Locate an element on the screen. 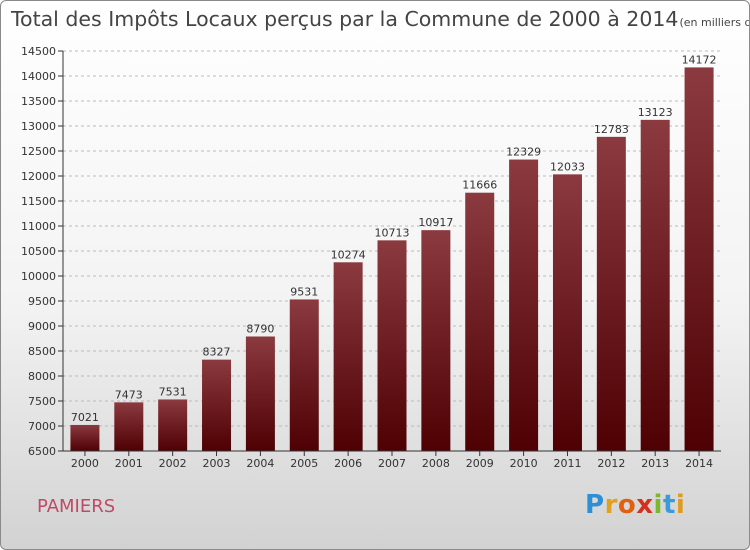 Image resolution: width=750 pixels, height=550 pixels. bar-value-label: 8327 is located at coordinates (217, 352).